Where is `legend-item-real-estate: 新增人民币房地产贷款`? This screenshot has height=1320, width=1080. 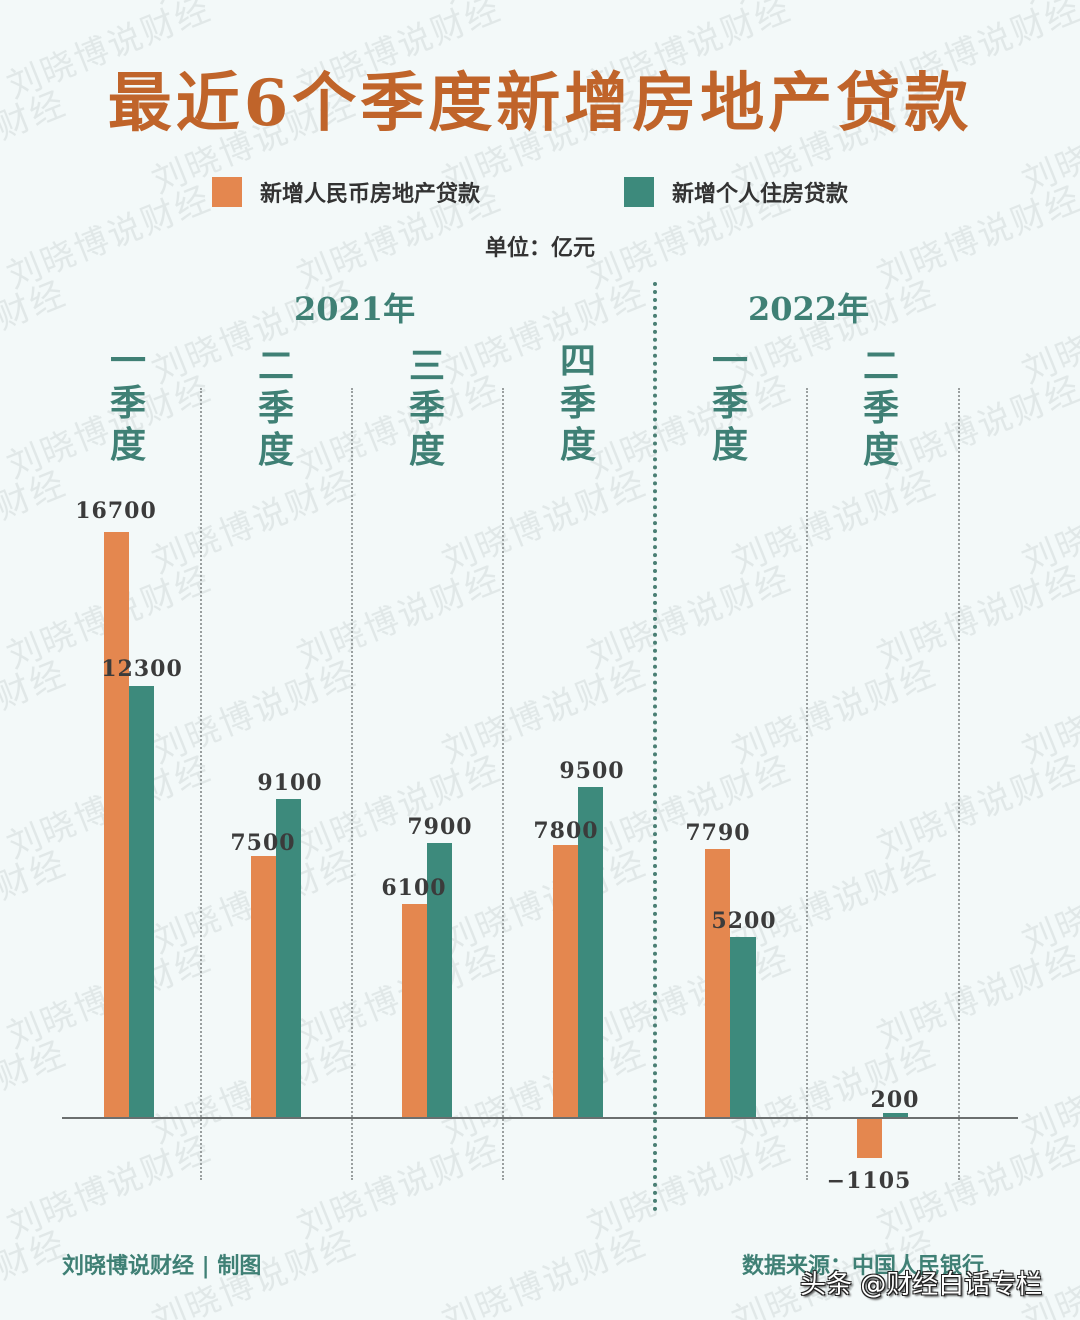
legend-item-real-estate: 新增人民币房地产贷款 is located at coordinates (346, 192).